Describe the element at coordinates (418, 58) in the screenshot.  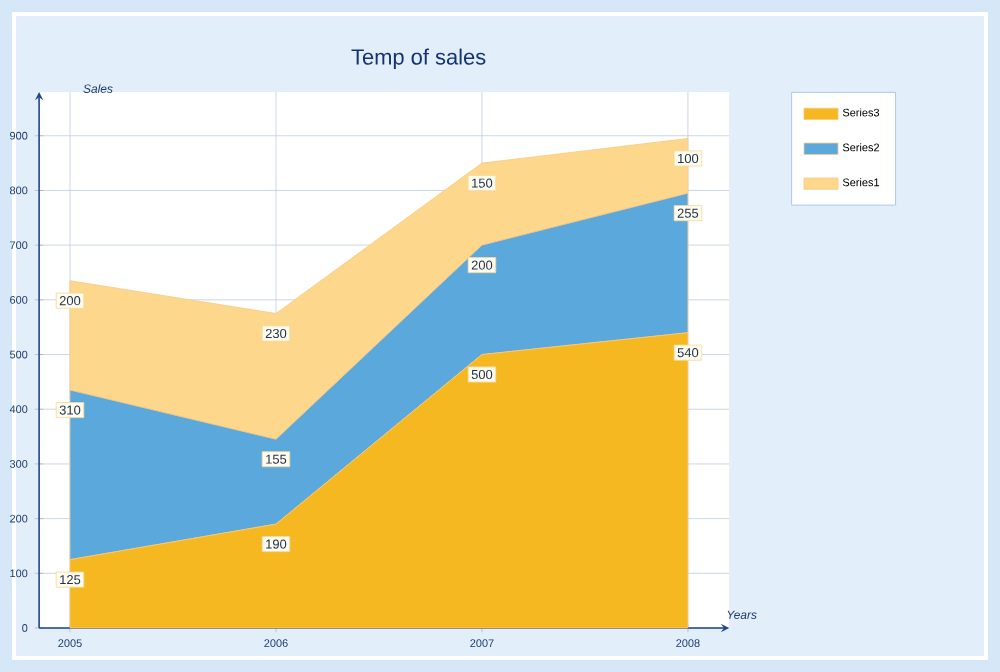
I see `chart-title: Temp of sales` at that location.